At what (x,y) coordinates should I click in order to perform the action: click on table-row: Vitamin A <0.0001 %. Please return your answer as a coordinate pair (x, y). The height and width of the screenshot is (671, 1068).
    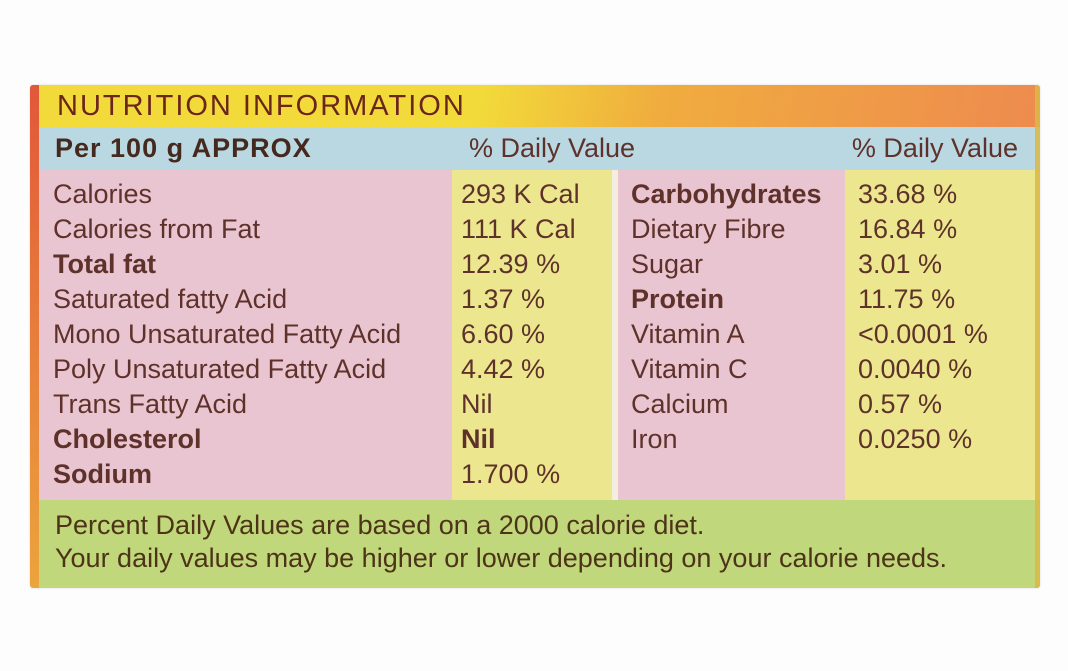
    Looking at the image, I should click on (829, 334).